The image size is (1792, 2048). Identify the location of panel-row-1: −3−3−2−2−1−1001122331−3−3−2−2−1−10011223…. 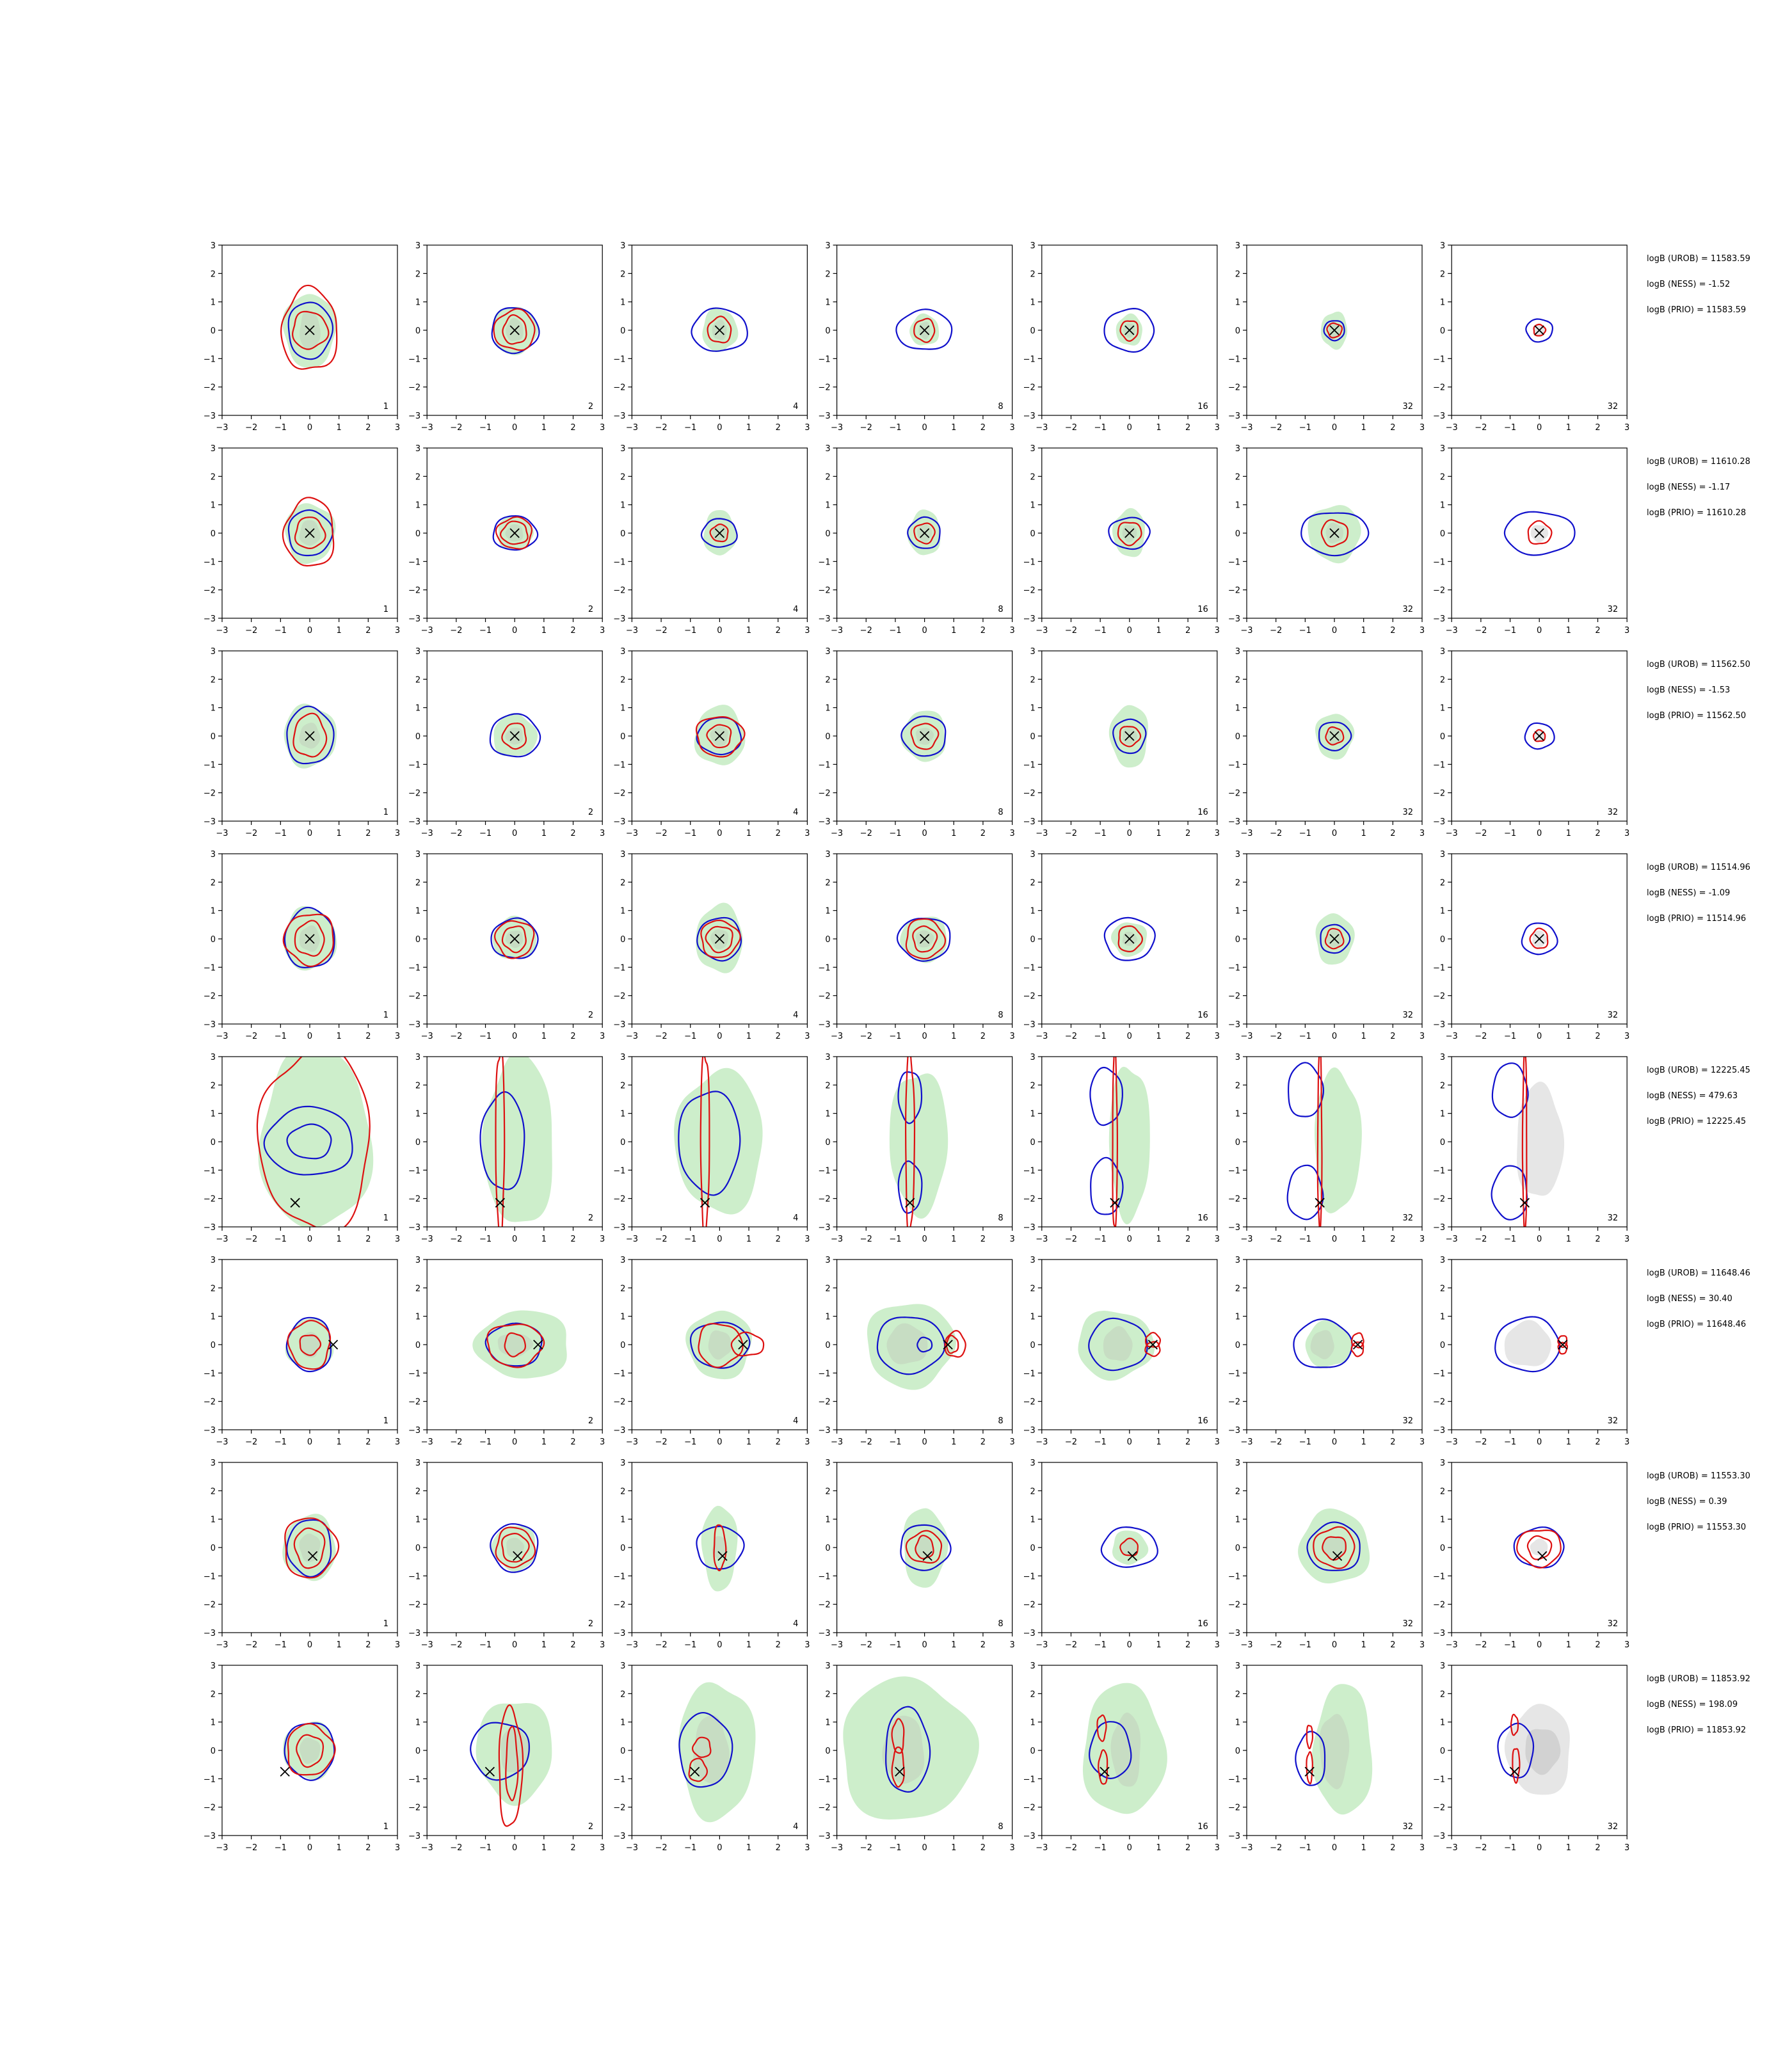
(917, 337).